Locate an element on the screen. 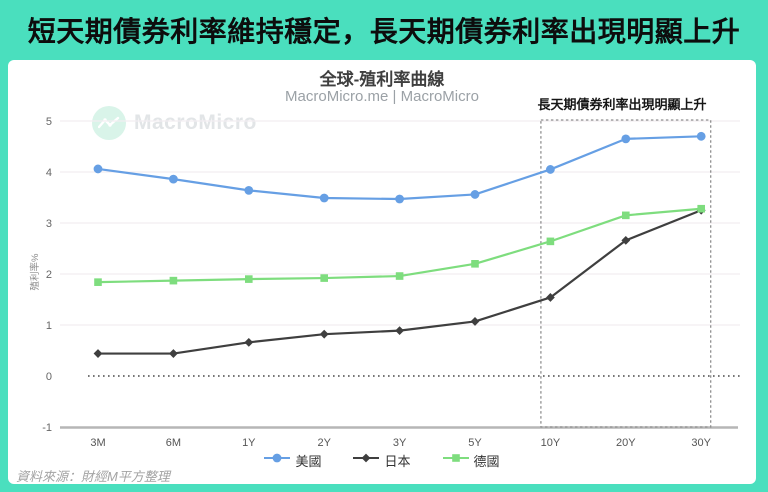  data-source-note: 資料來源：財經M平方整理 is located at coordinates (93, 476).